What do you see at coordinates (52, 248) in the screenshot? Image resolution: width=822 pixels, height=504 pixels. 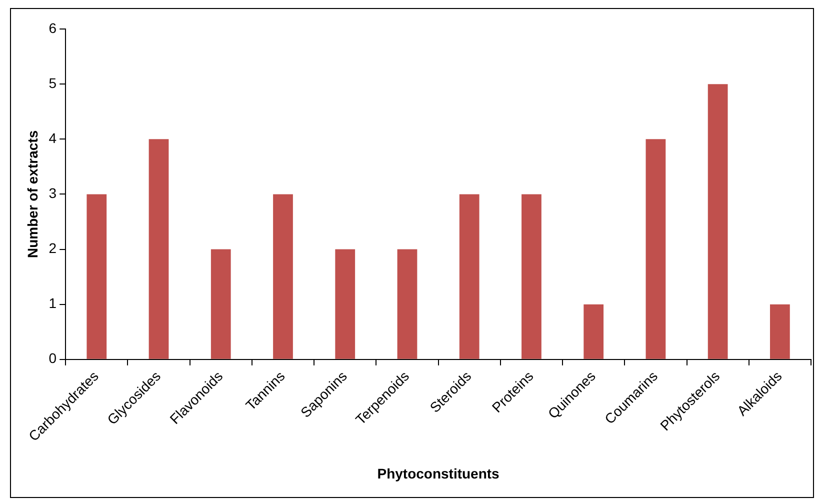 I see `y-tick-label: 2` at bounding box center [52, 248].